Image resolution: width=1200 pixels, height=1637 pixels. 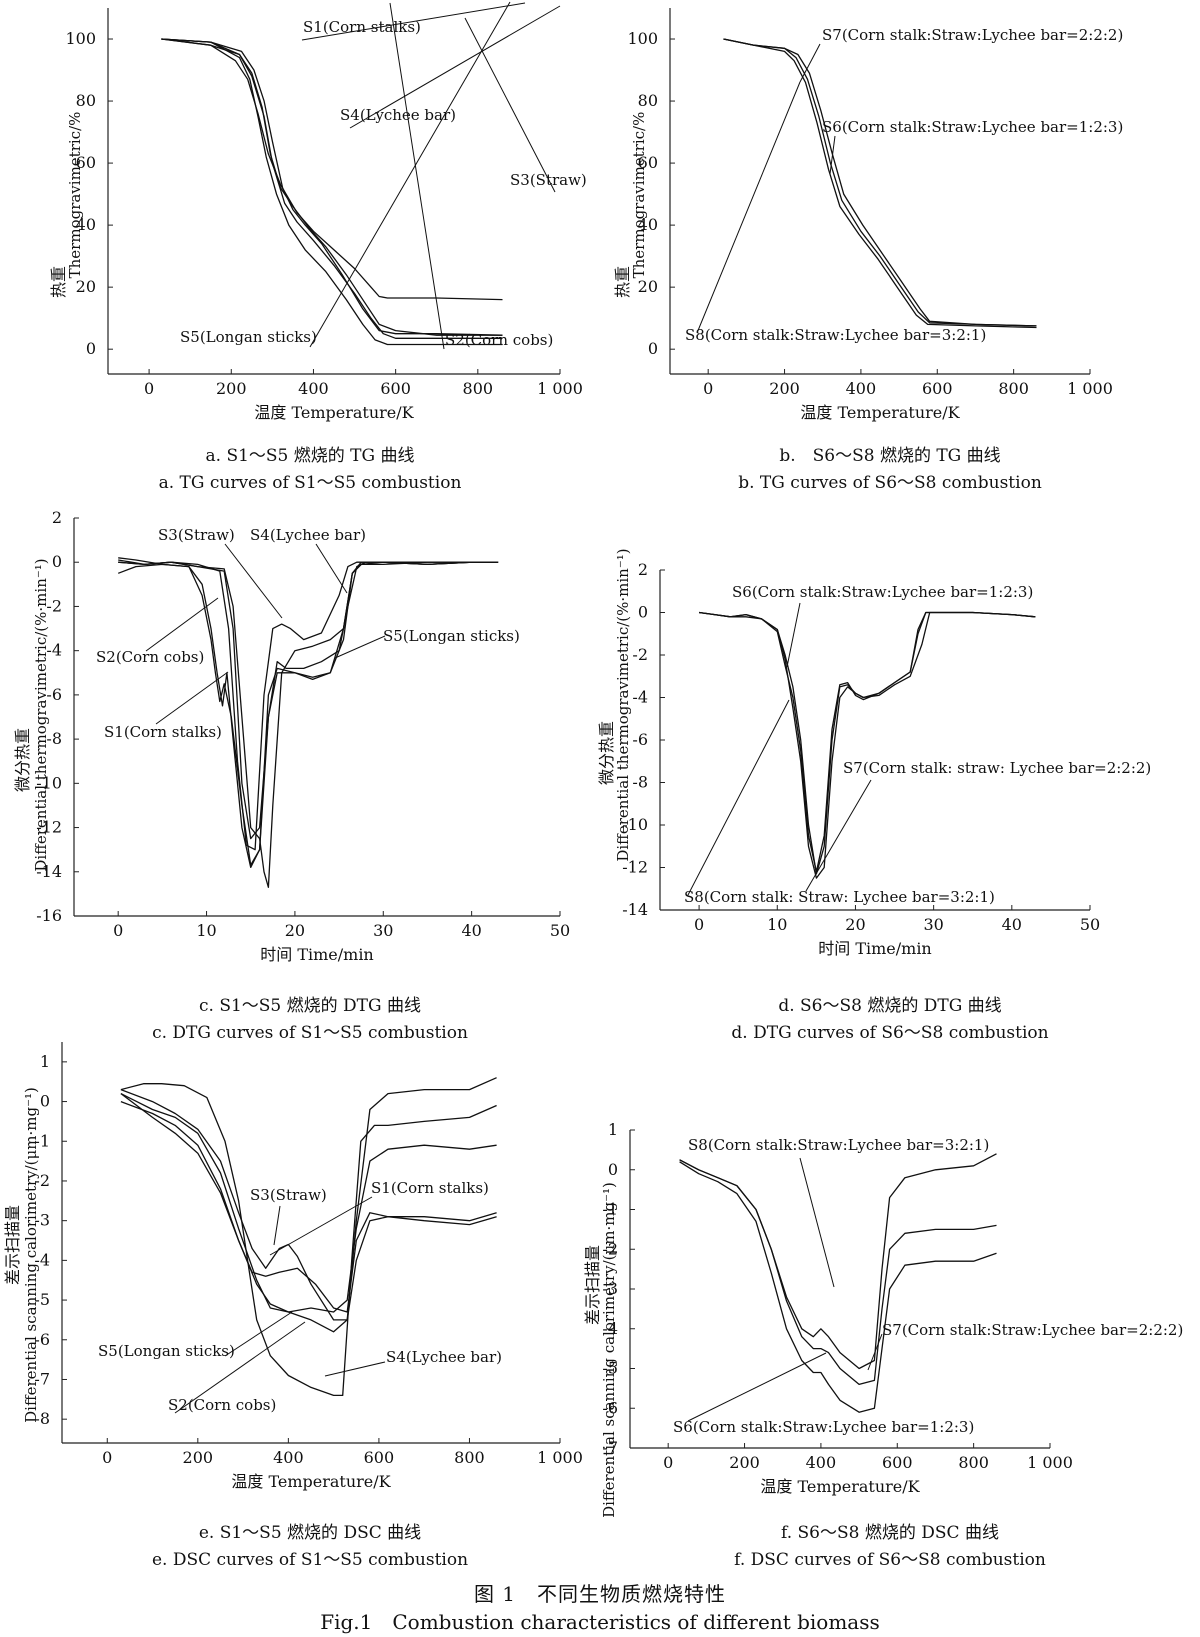 I want to click on caption-f-en: f. DSC curves of S6～S8 combustion, so click(x=890, y=1560).